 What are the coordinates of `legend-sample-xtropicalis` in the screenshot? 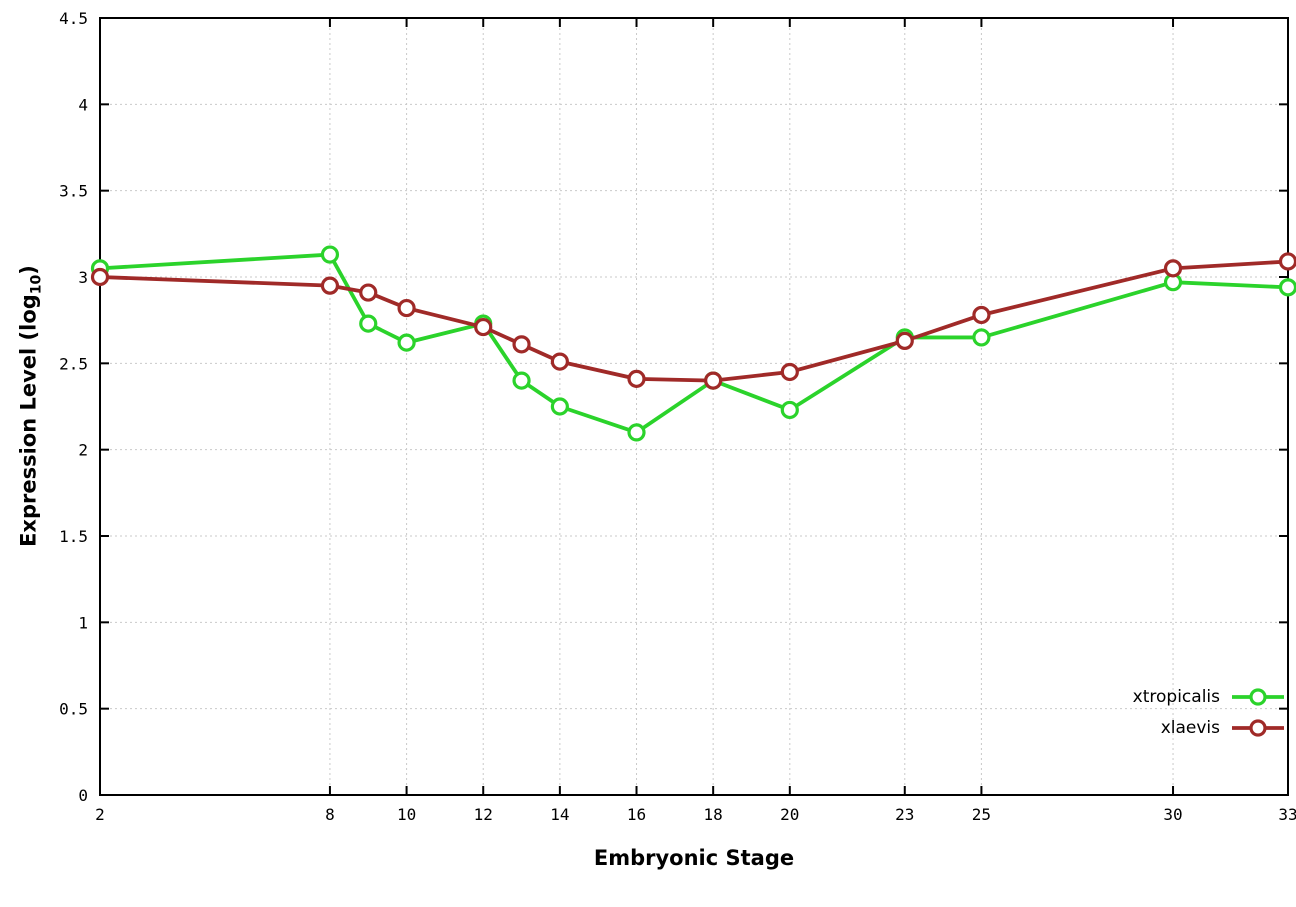 It's located at (1258, 697).